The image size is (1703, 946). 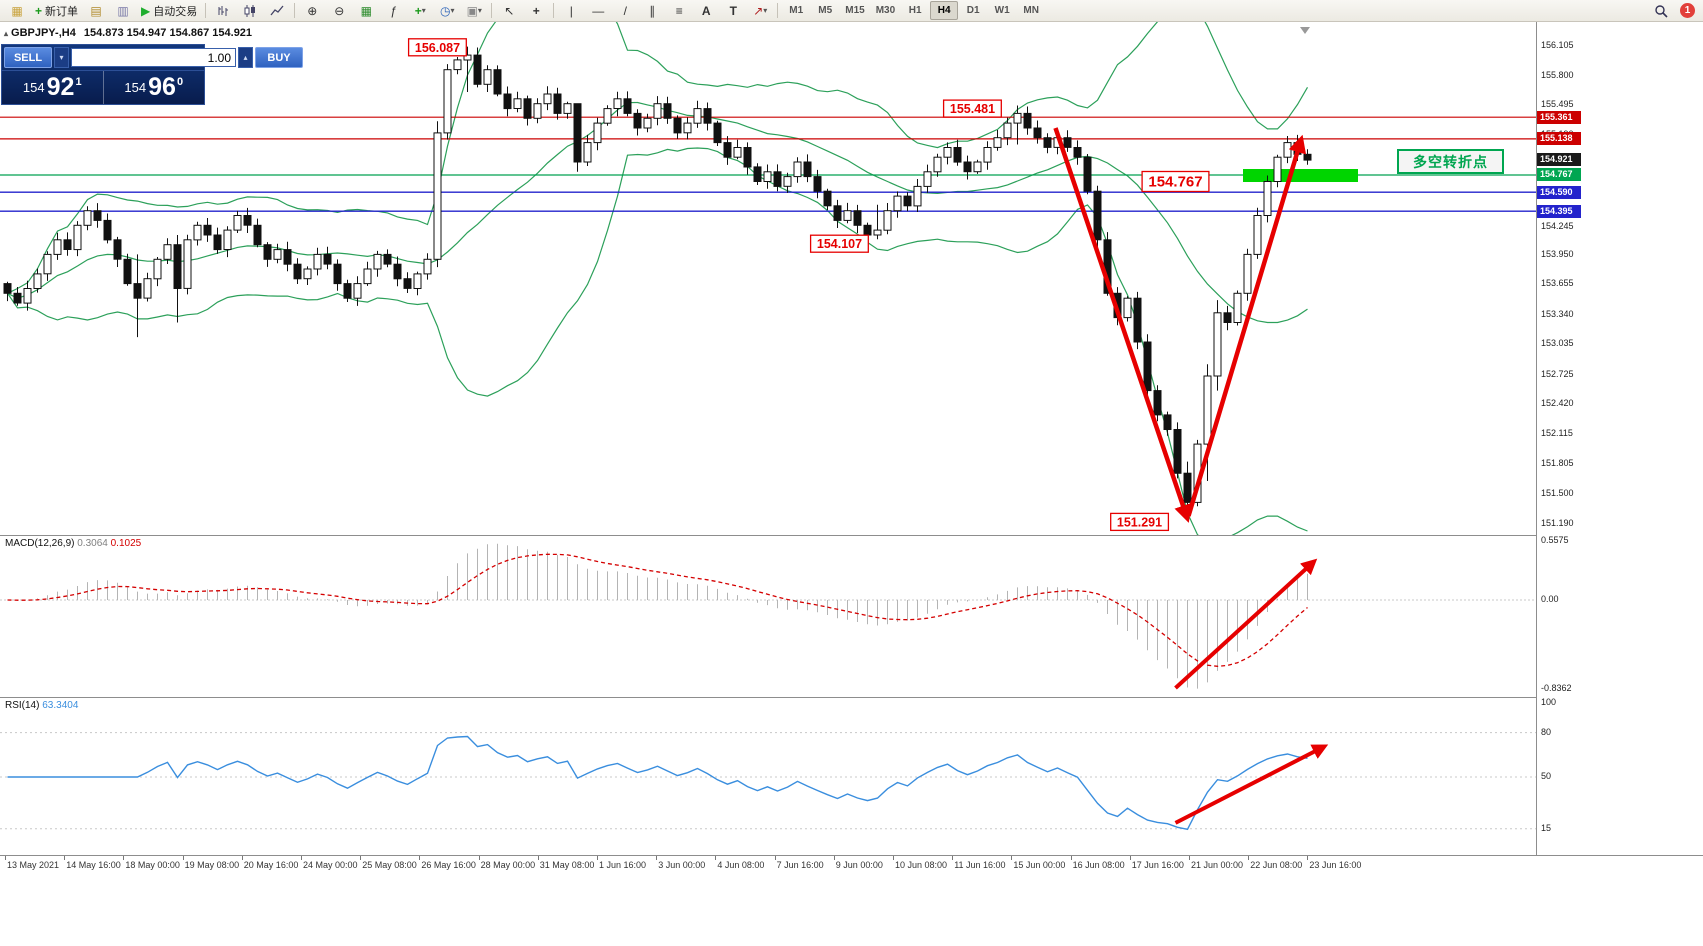 What do you see at coordinates (625, 11) in the screenshot?
I see `trendline-tool-button: /` at bounding box center [625, 11].